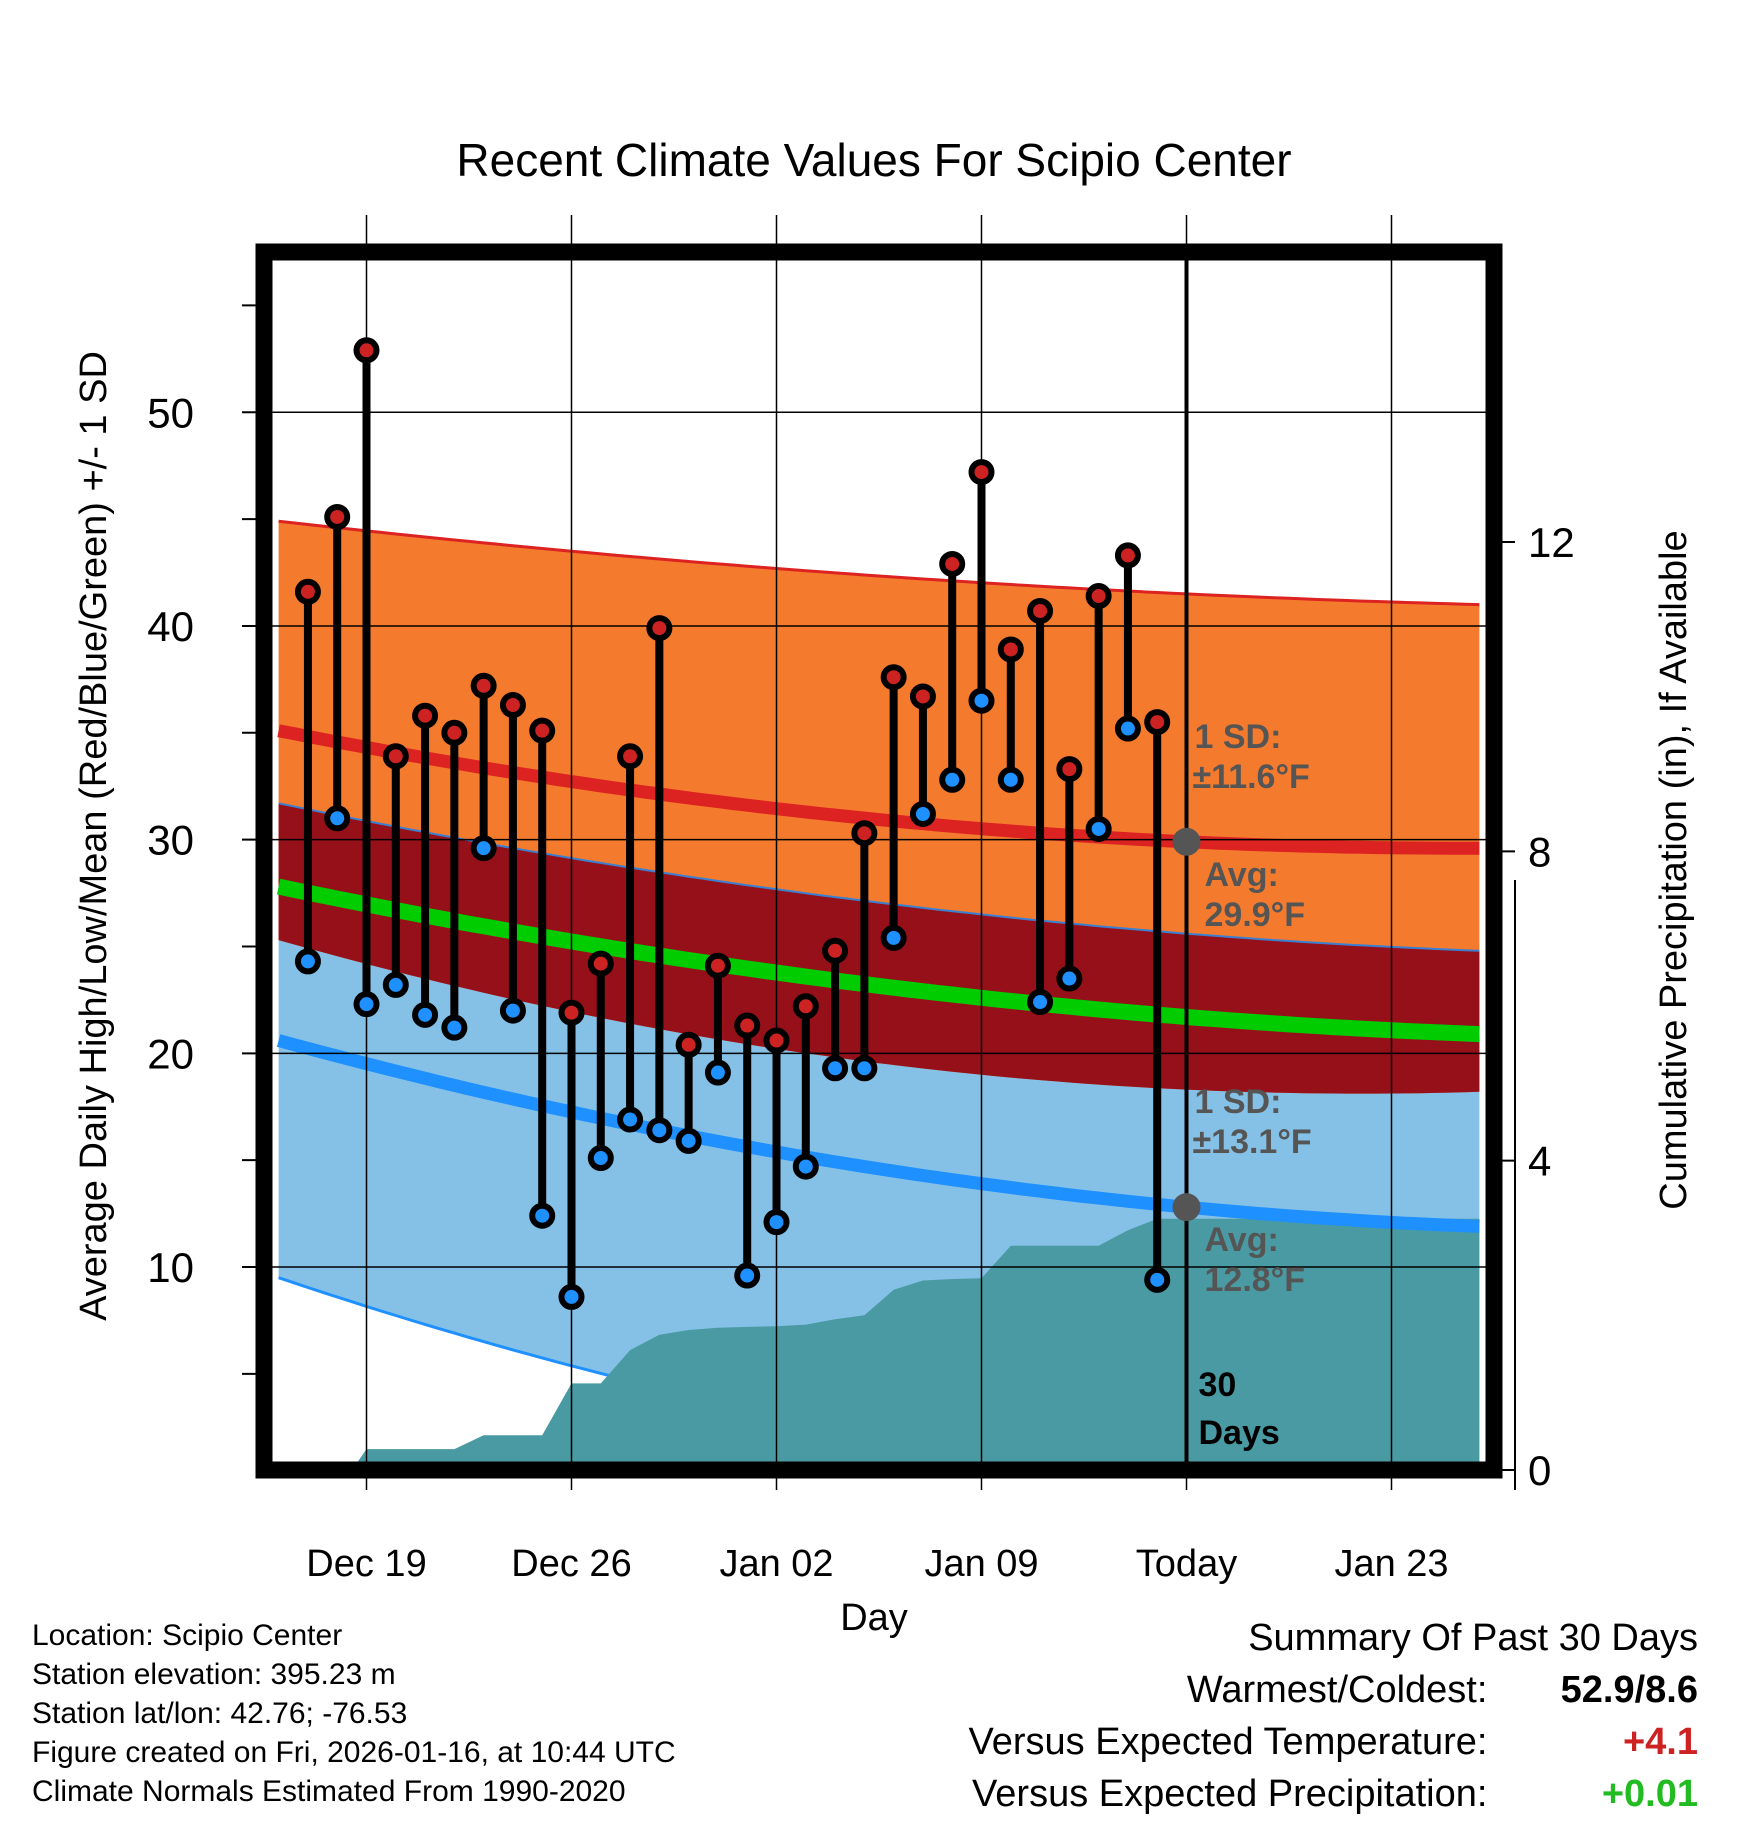 This screenshot has height=1828, width=1748. What do you see at coordinates (1251, 777) in the screenshot?
I see `high-sd-value: ±11.6°F` at bounding box center [1251, 777].